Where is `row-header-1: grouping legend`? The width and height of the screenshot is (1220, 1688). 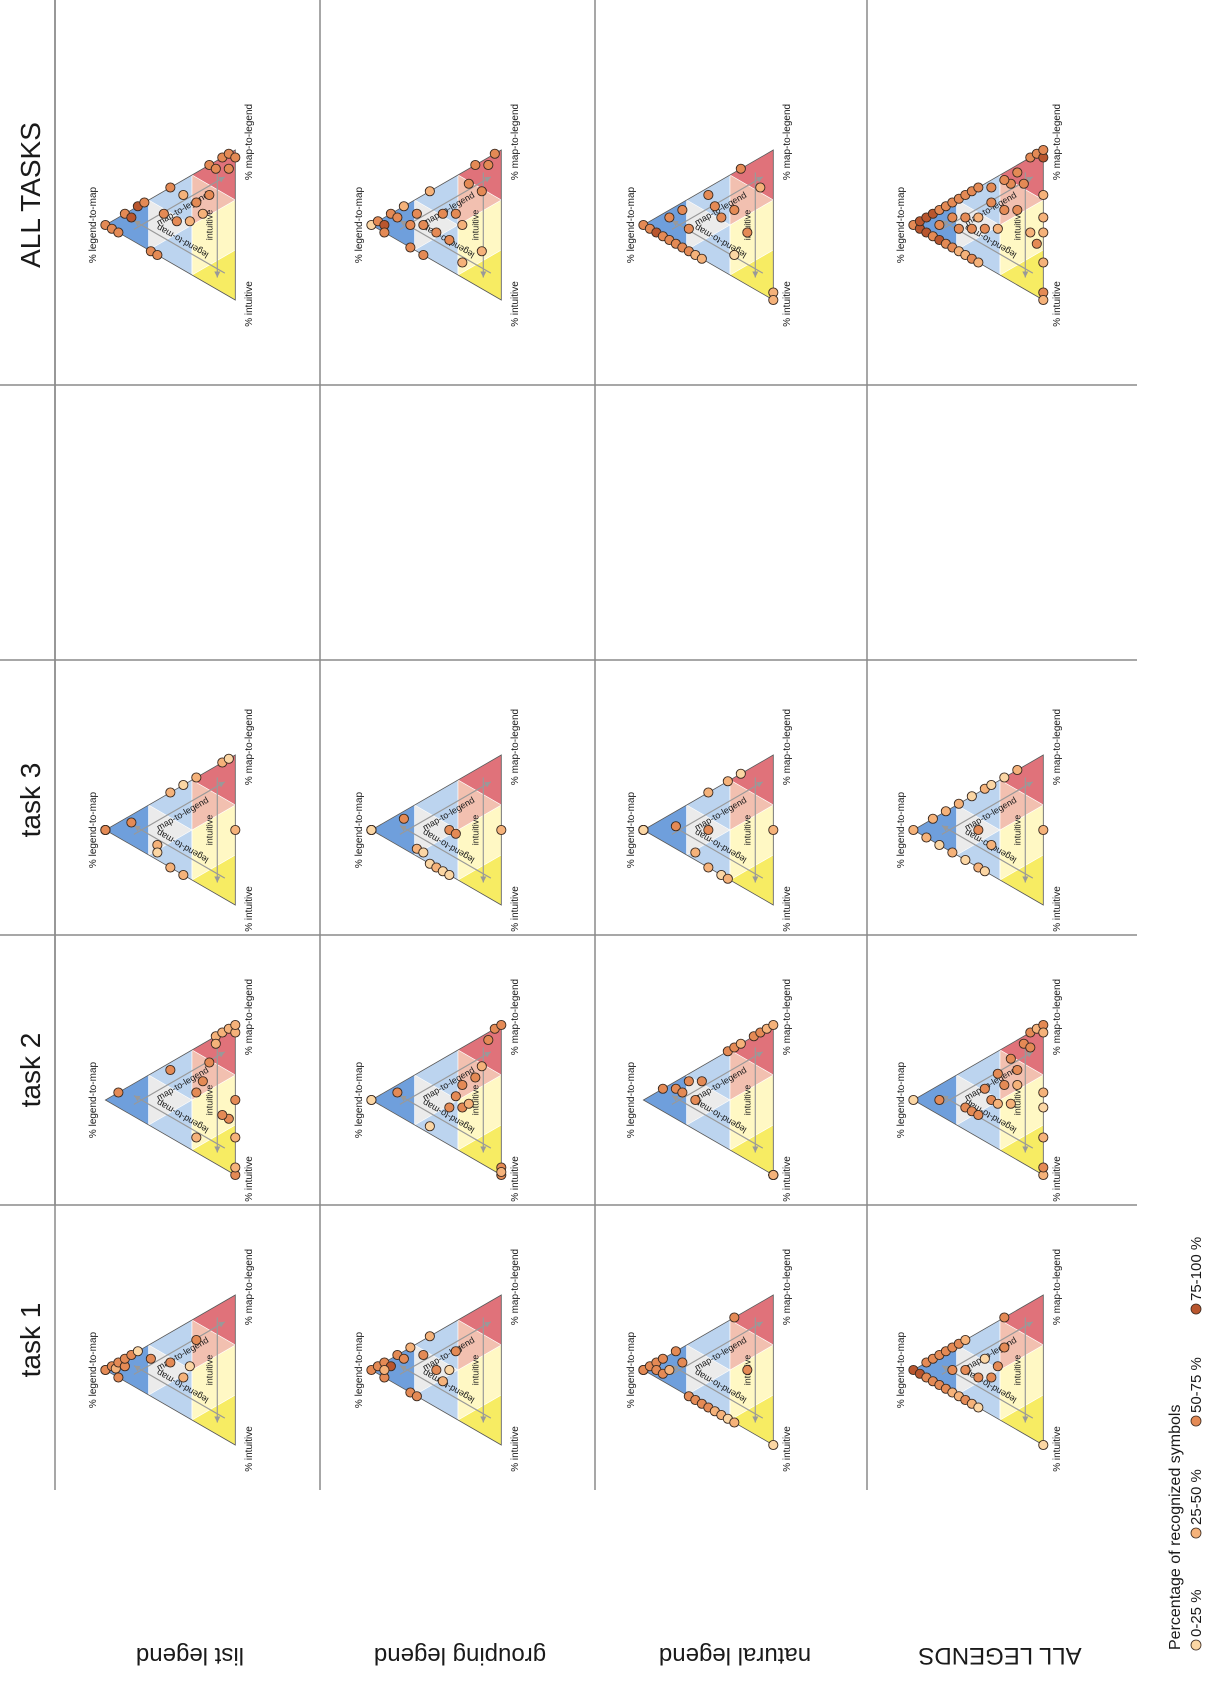
row-header-1: grouping legend is located at coordinates (460, 1655).